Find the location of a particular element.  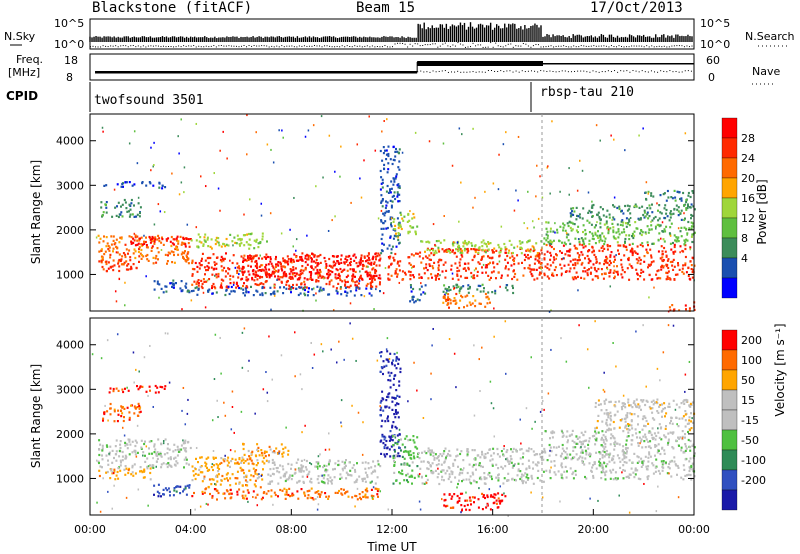

cpid-label: CPID is located at coordinates (22, 96).